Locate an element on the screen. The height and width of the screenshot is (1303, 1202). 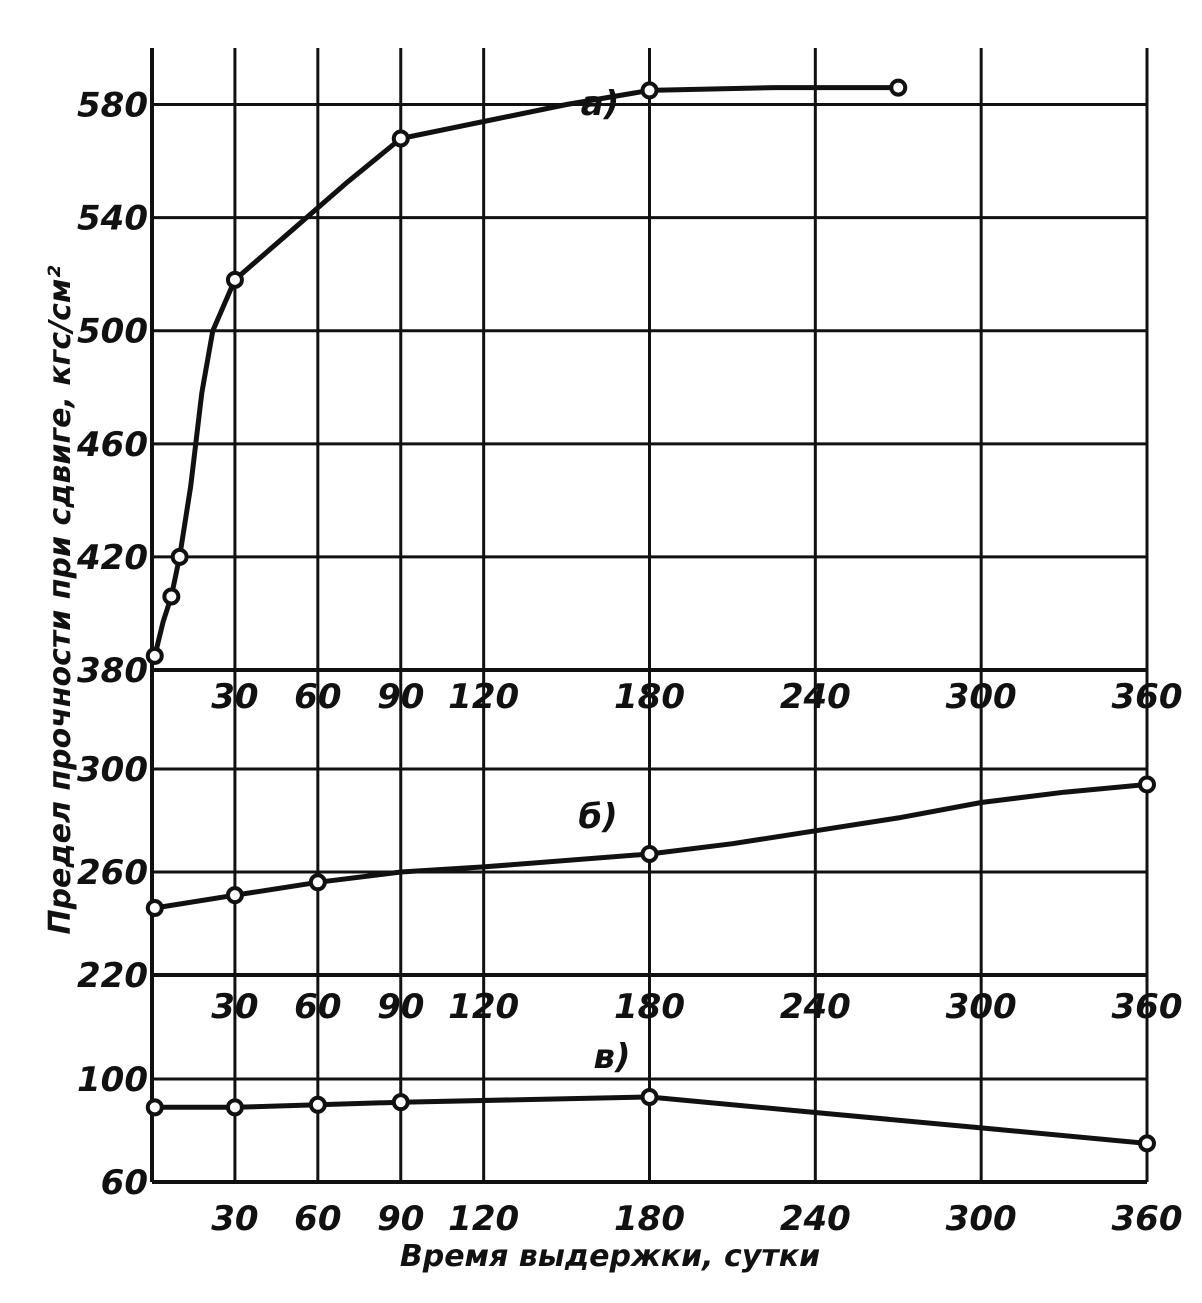
y-tick-label: 300 is located at coordinates (112, 770).